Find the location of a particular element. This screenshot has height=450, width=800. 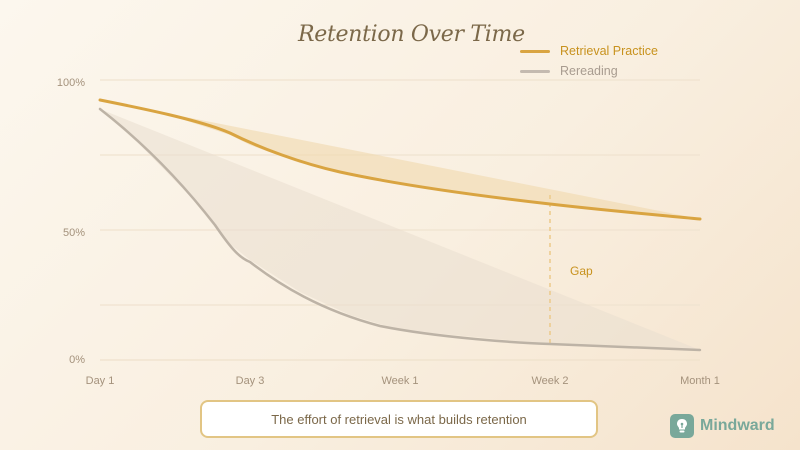

x-tick-day1: Day 1 is located at coordinates (100, 381).